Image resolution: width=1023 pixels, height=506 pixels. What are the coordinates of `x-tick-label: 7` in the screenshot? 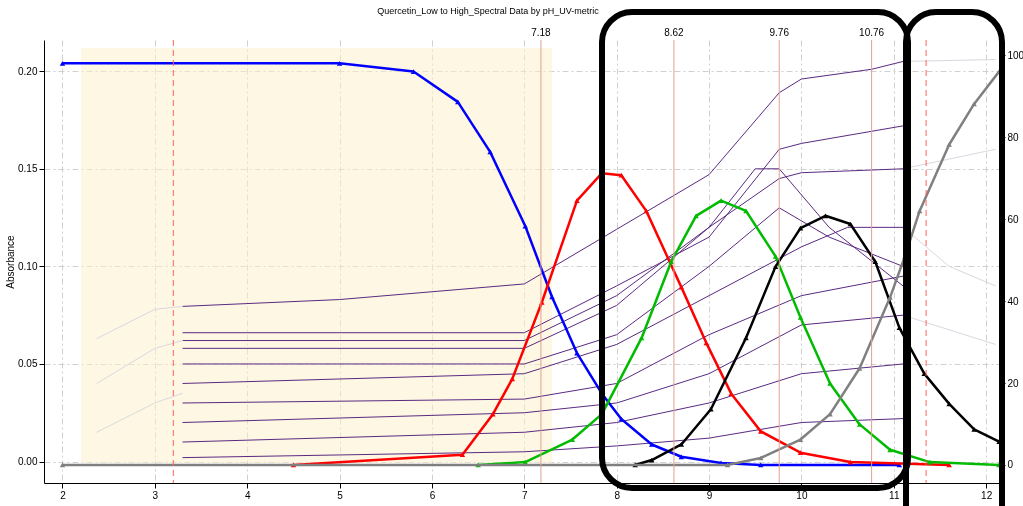 It's located at (525, 495).